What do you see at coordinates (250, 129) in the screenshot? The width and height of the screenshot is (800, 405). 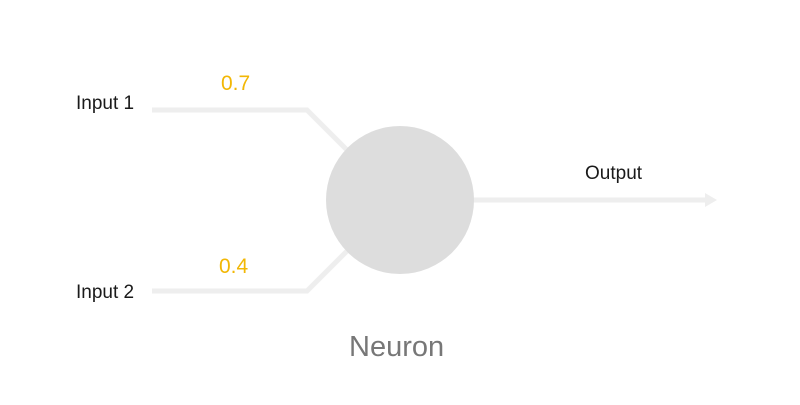 I see `input-1-connection` at bounding box center [250, 129].